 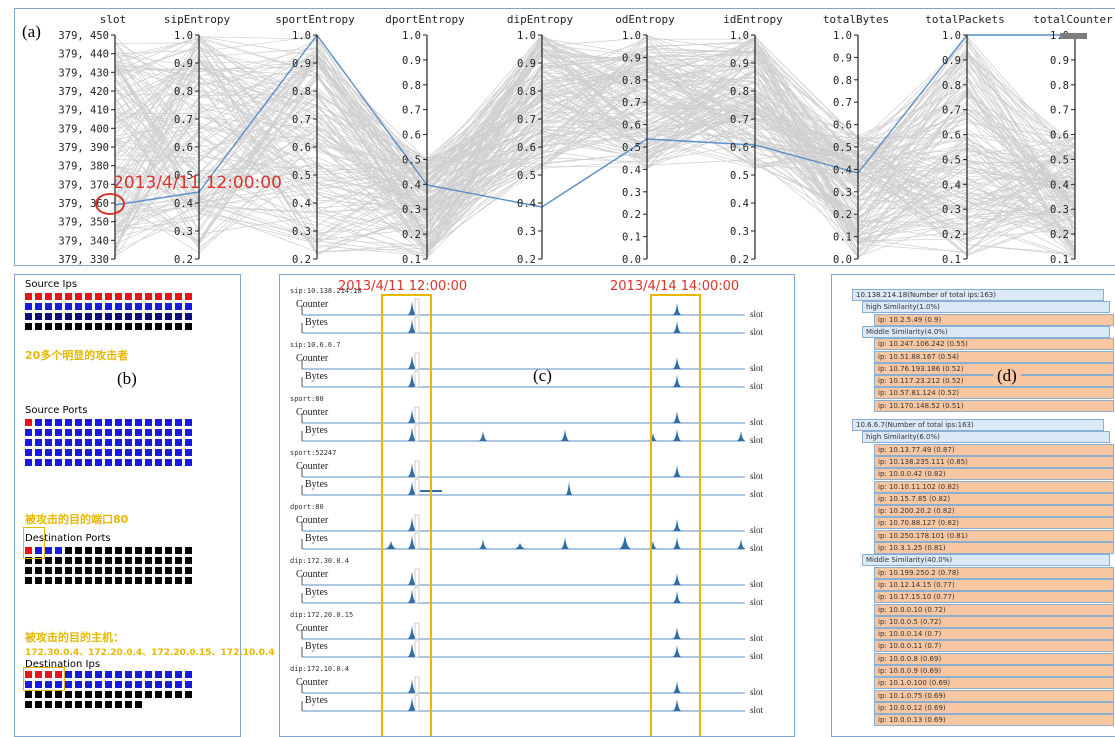 I want to click on similarity-header: high Similarity(1.0%), so click(x=986, y=307).